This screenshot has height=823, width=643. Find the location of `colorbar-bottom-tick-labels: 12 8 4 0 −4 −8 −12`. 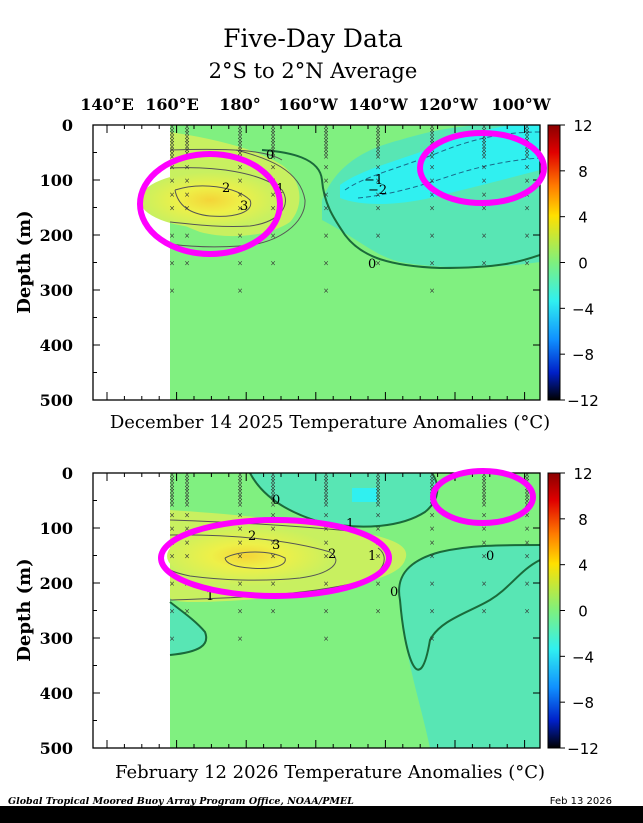

colorbar-bottom-tick-labels: 12 8 4 0 −4 −8 −12 is located at coordinates (579, 611).